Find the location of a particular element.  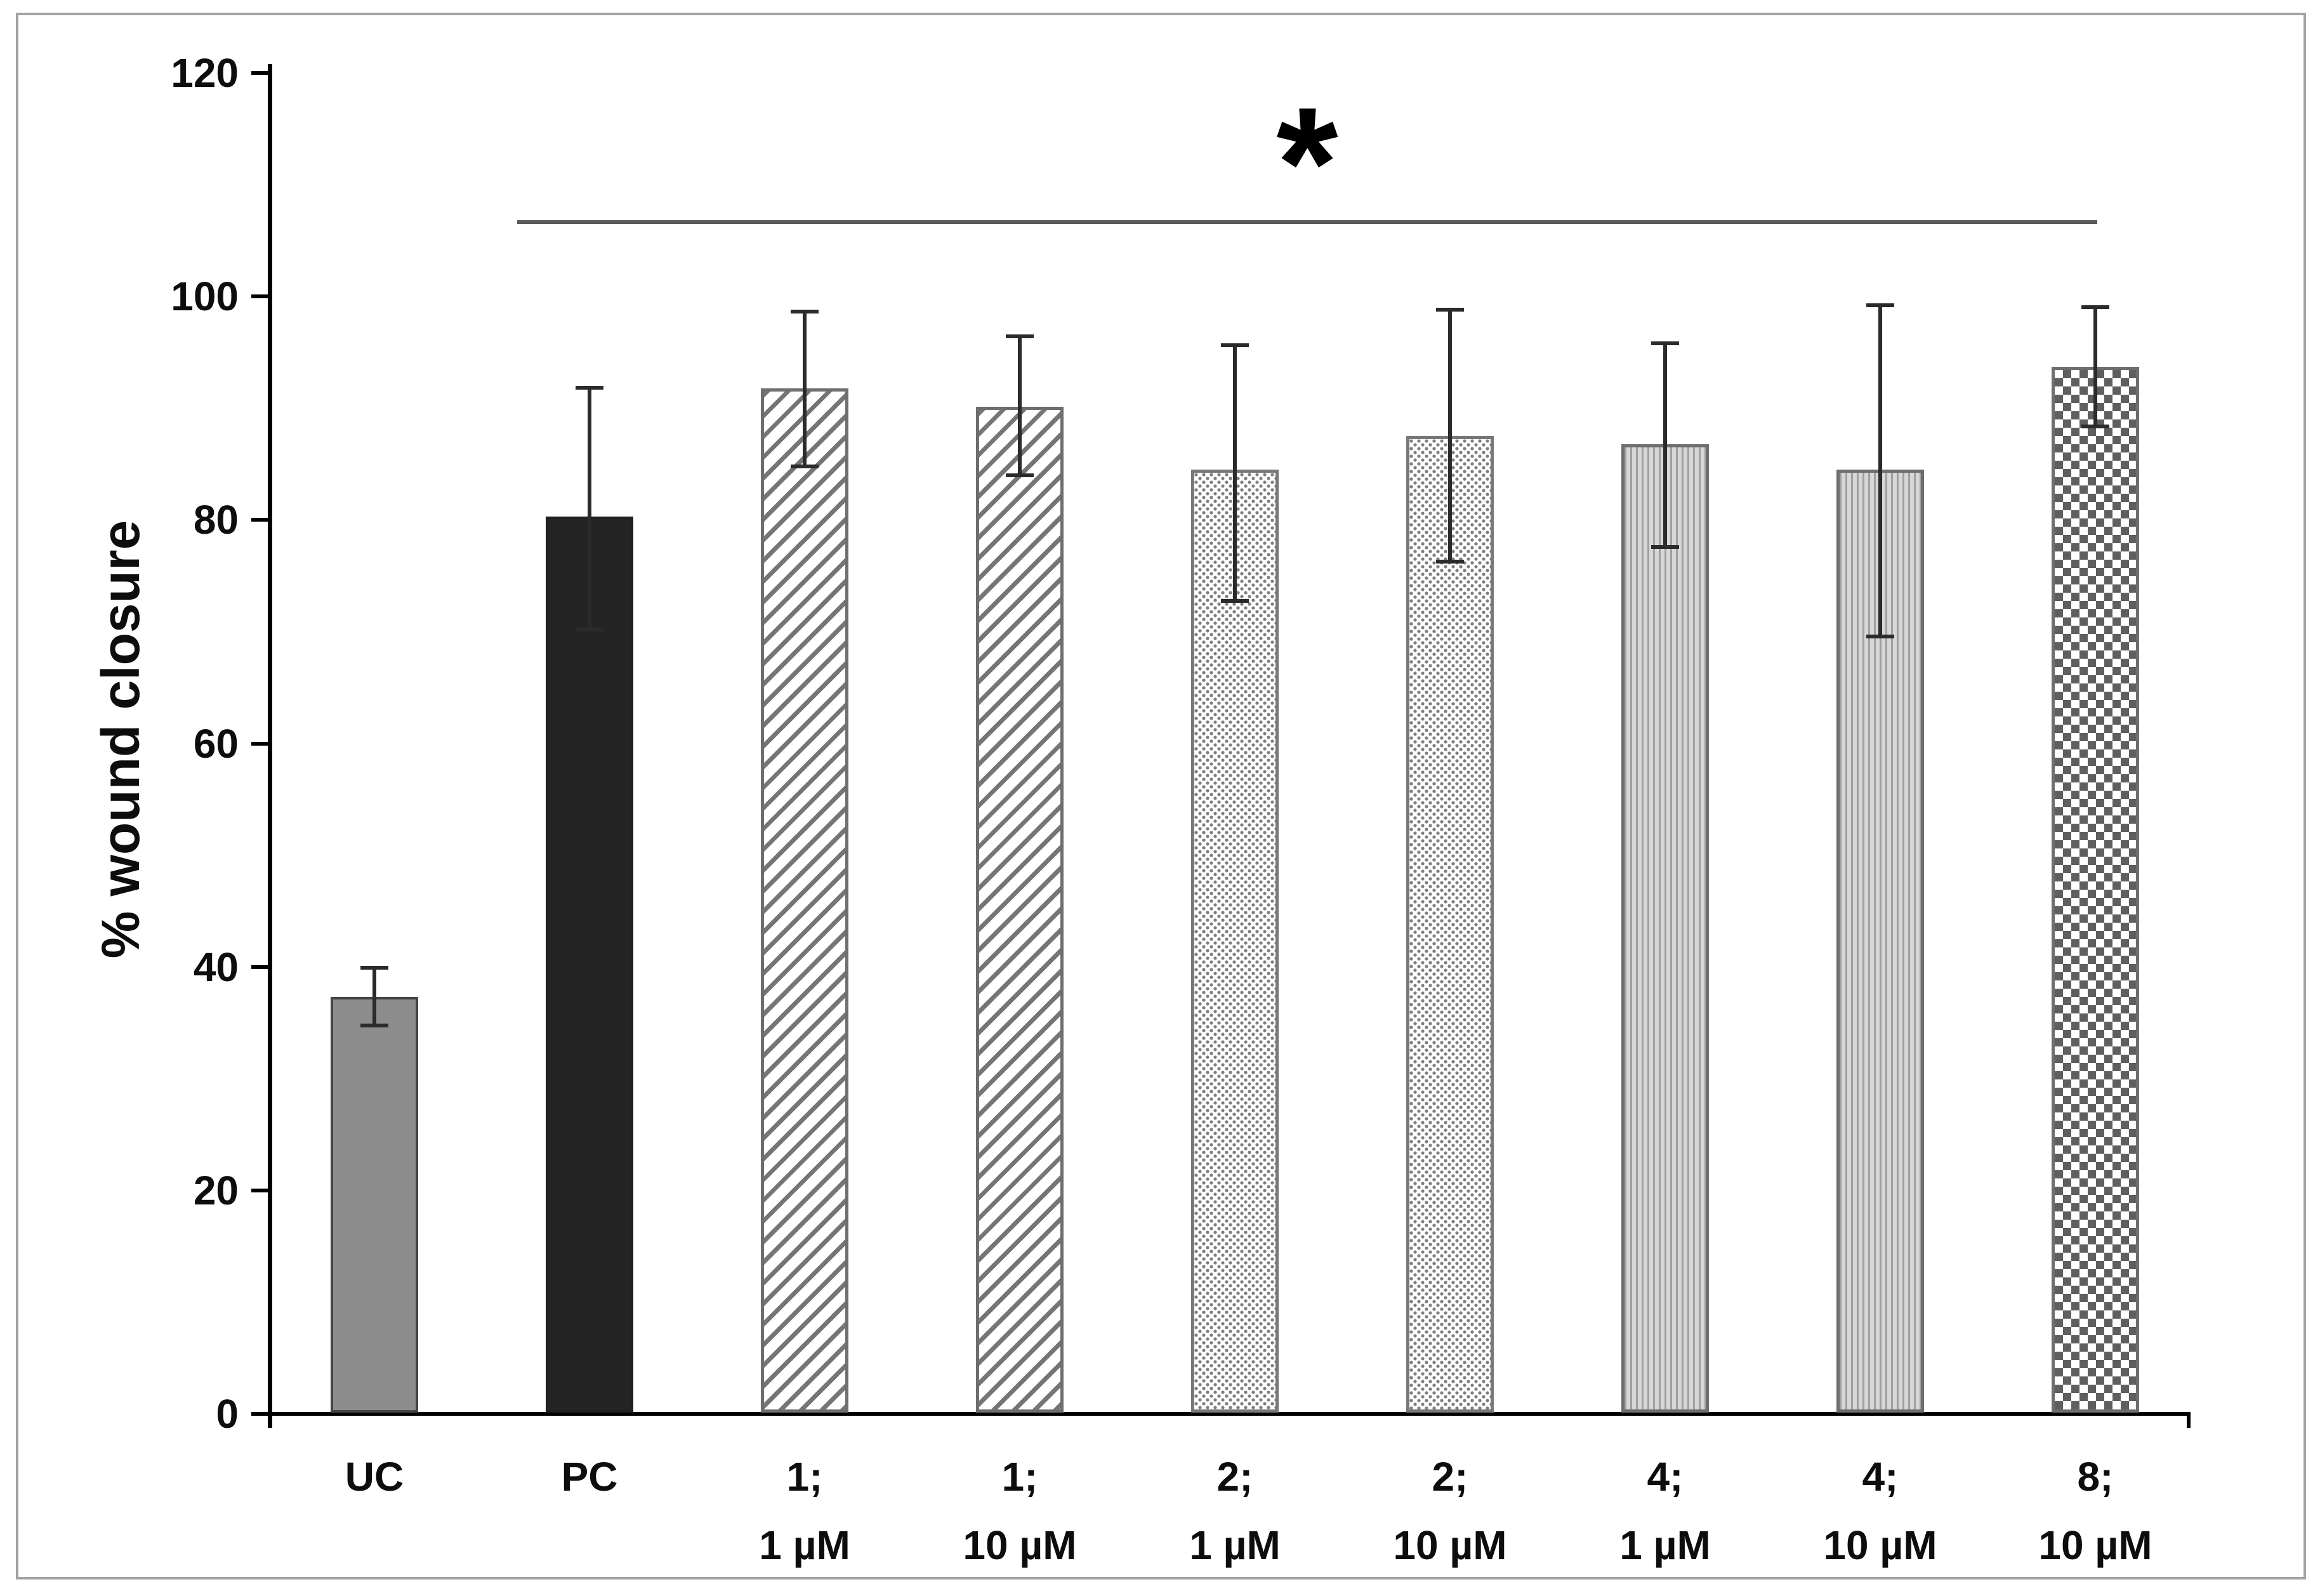

significance-line is located at coordinates (1307, 223).